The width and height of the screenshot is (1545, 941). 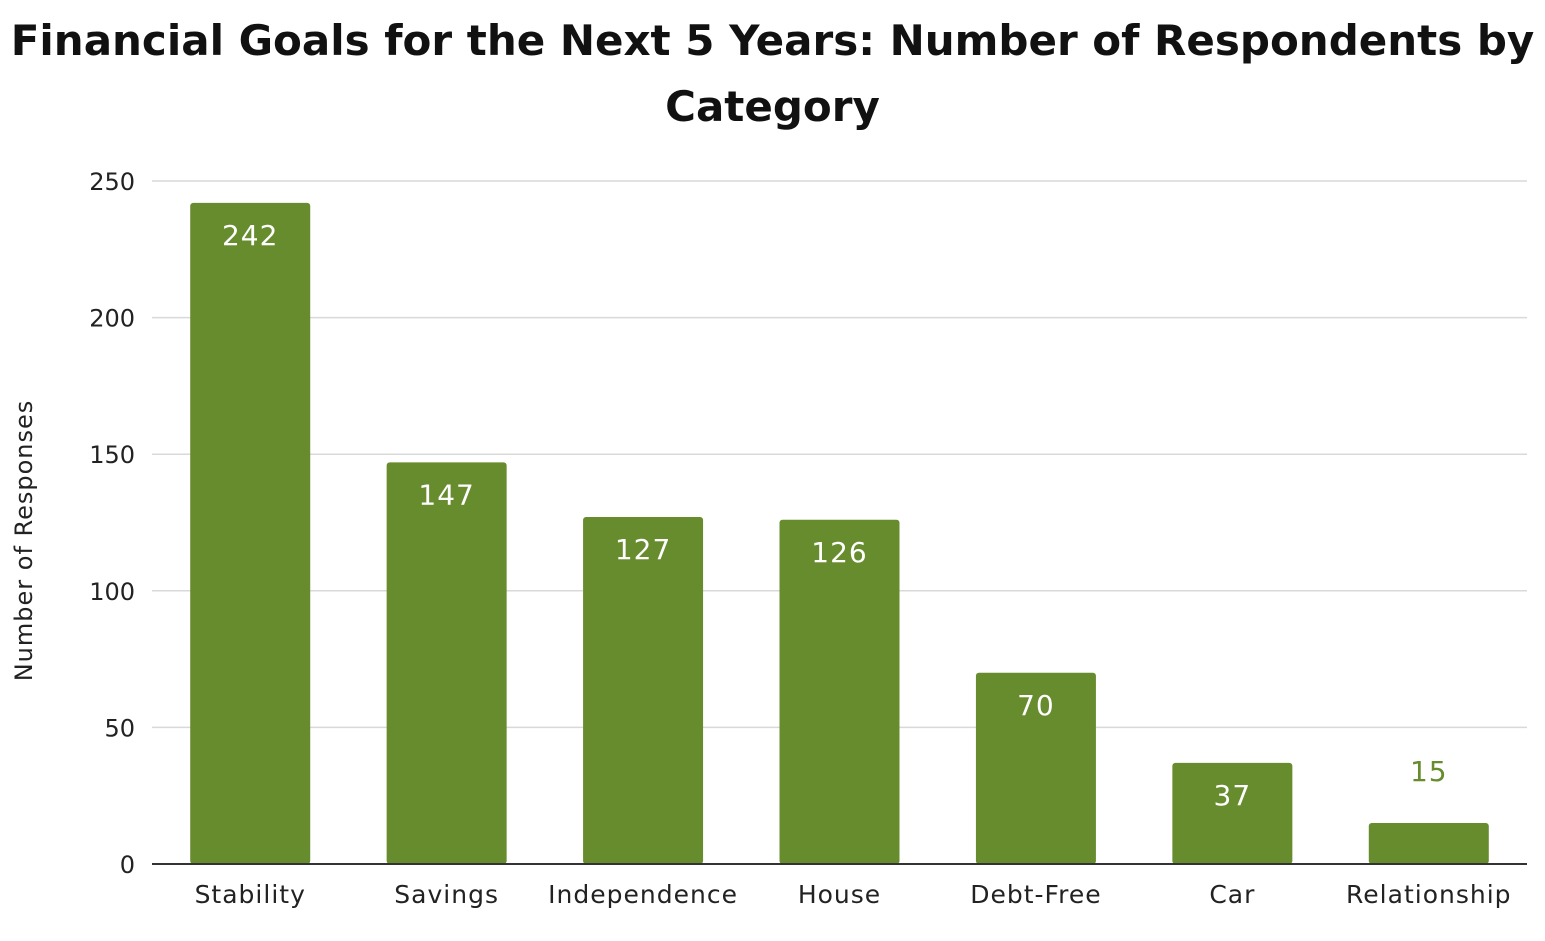 I want to click on data-label: 70, so click(x=1036, y=705).